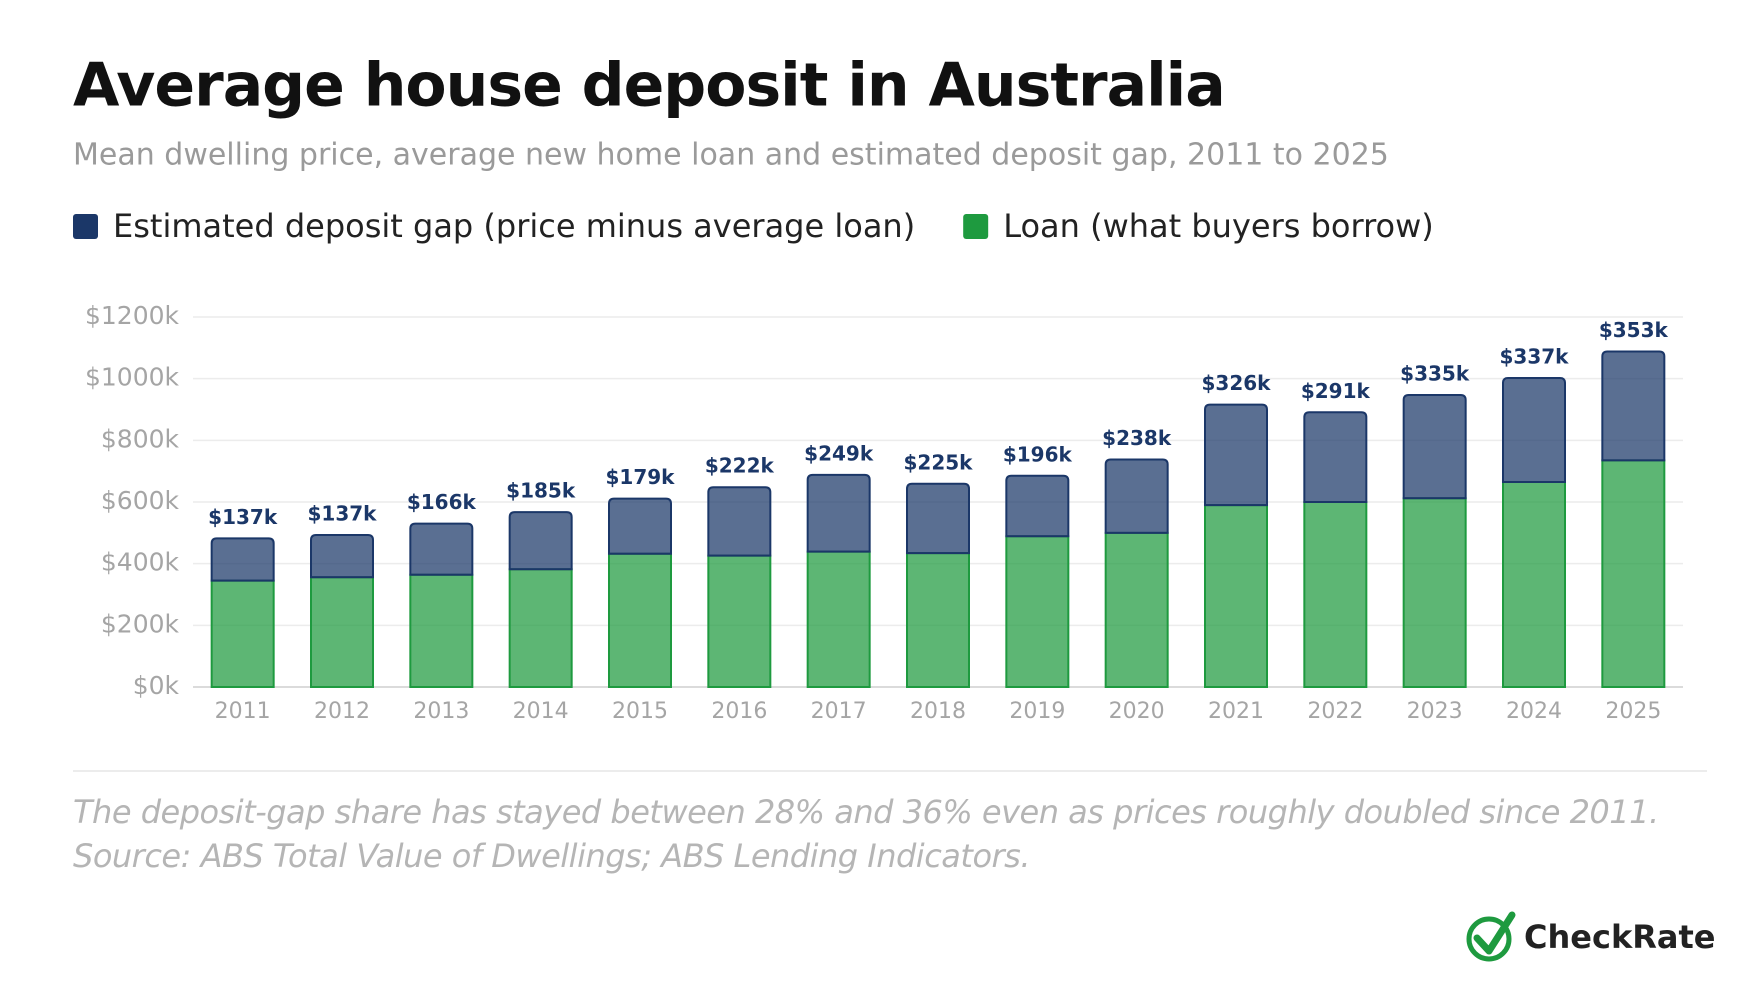 The width and height of the screenshot is (1760, 1000). What do you see at coordinates (442, 502) in the screenshot?
I see `value-label: $166k` at bounding box center [442, 502].